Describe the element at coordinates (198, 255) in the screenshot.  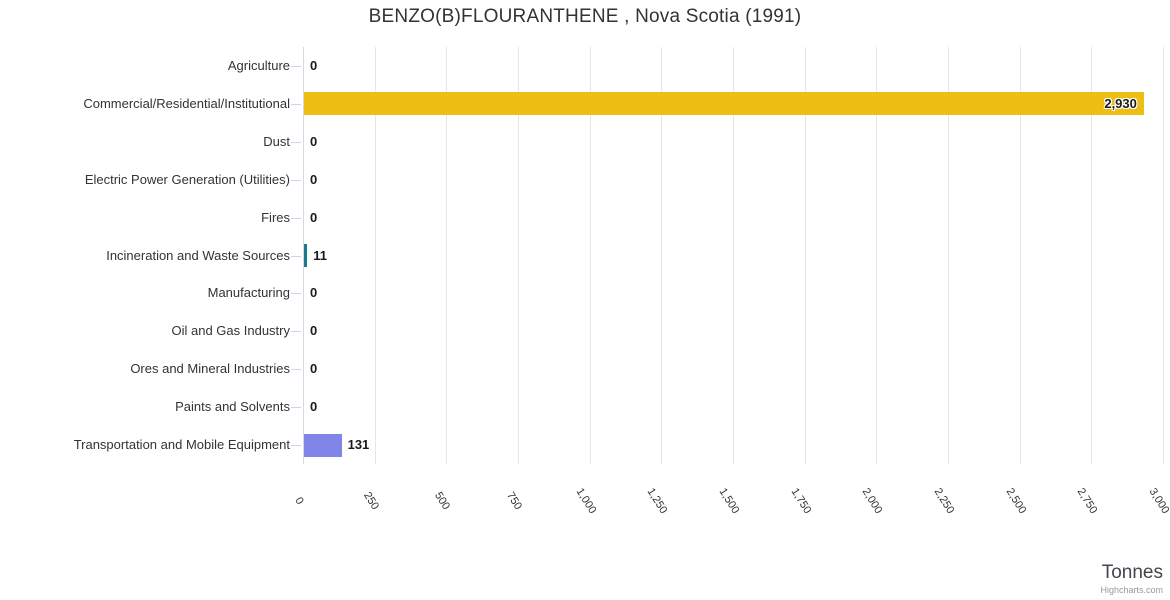
I see `category-label: Incineration and Waste Sources` at that location.